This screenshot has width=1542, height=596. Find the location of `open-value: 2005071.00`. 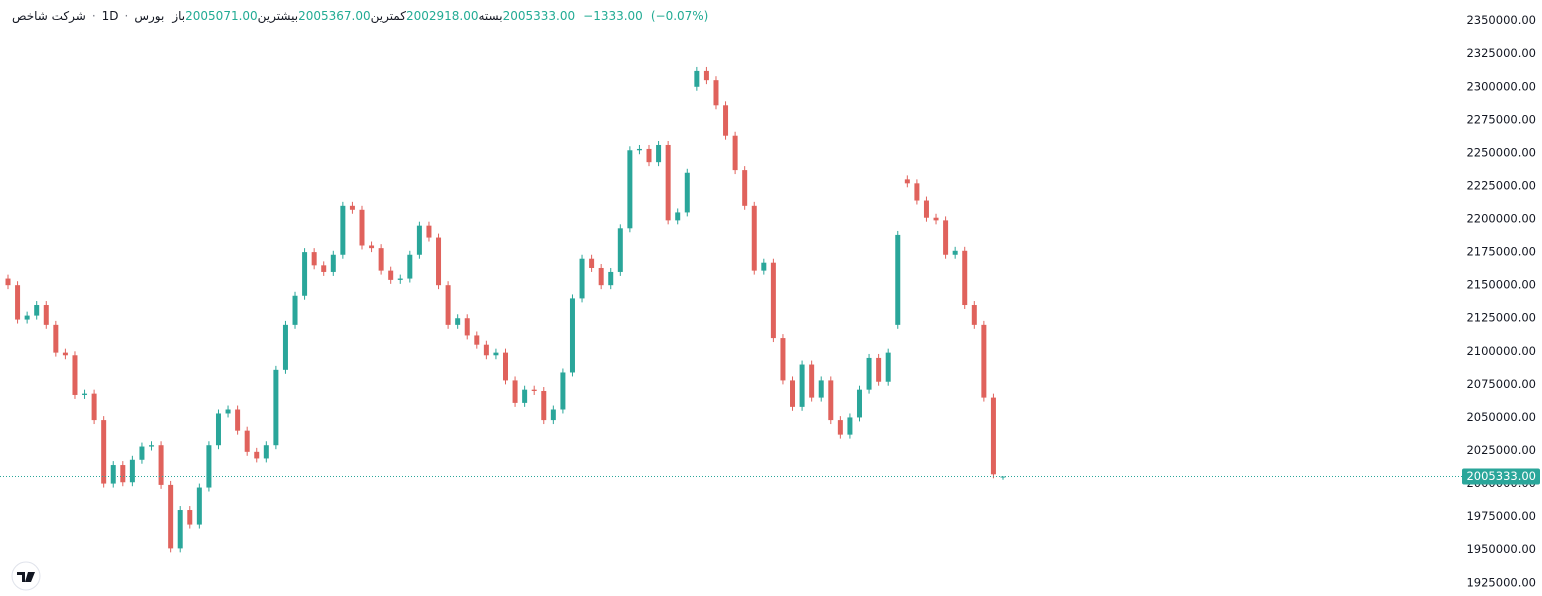

open-value: 2005071.00 is located at coordinates (221, 16).